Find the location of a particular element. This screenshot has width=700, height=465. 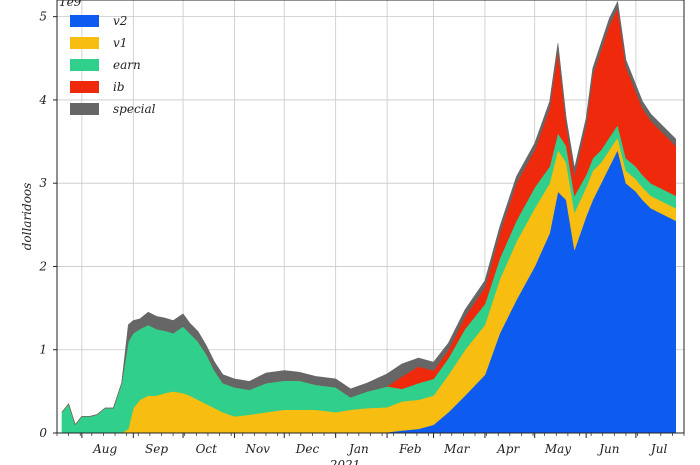

legend-label-ib: ib is located at coordinates (119, 87).